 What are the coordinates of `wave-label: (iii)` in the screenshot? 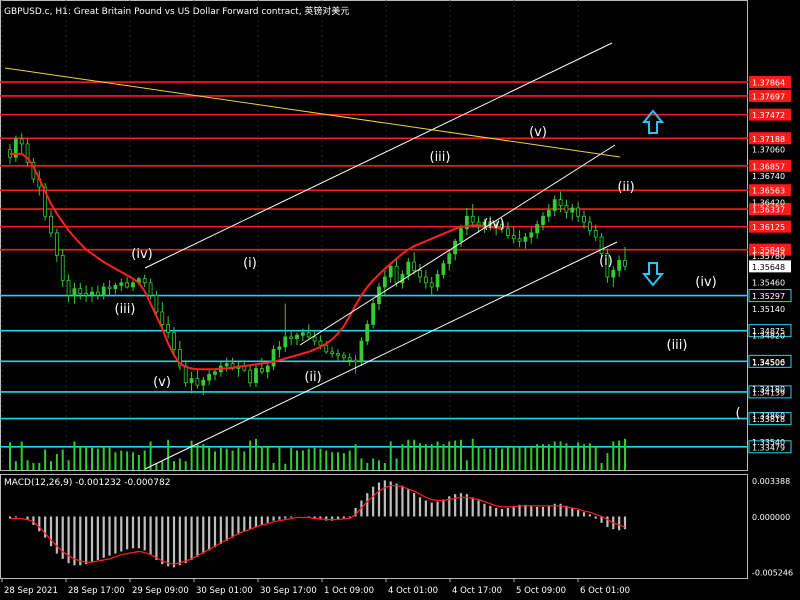 It's located at (677, 345).